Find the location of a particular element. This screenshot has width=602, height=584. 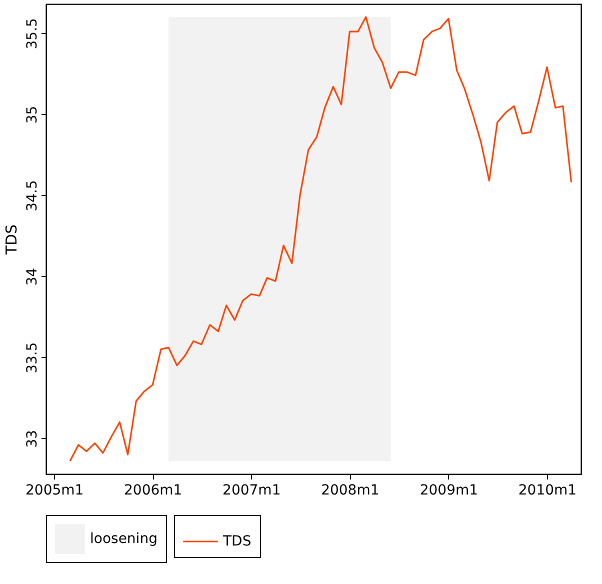

y-tick-label: 34.5 is located at coordinates (32, 196).